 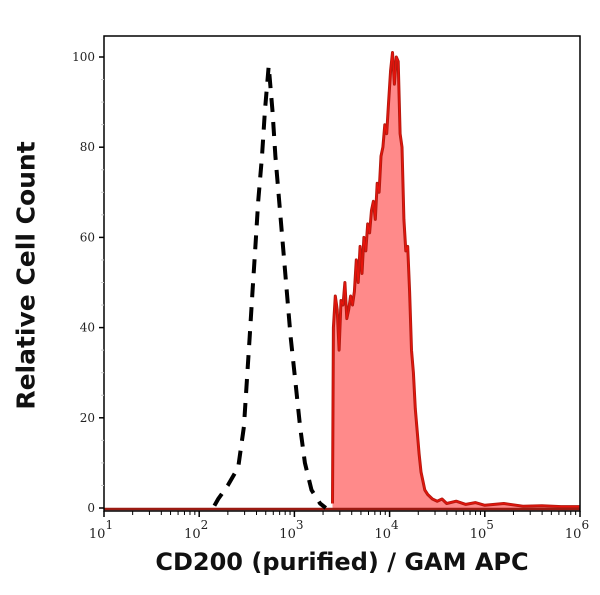 What do you see at coordinates (91, 508) in the screenshot?
I see `y-tick-label: 0` at bounding box center [91, 508].